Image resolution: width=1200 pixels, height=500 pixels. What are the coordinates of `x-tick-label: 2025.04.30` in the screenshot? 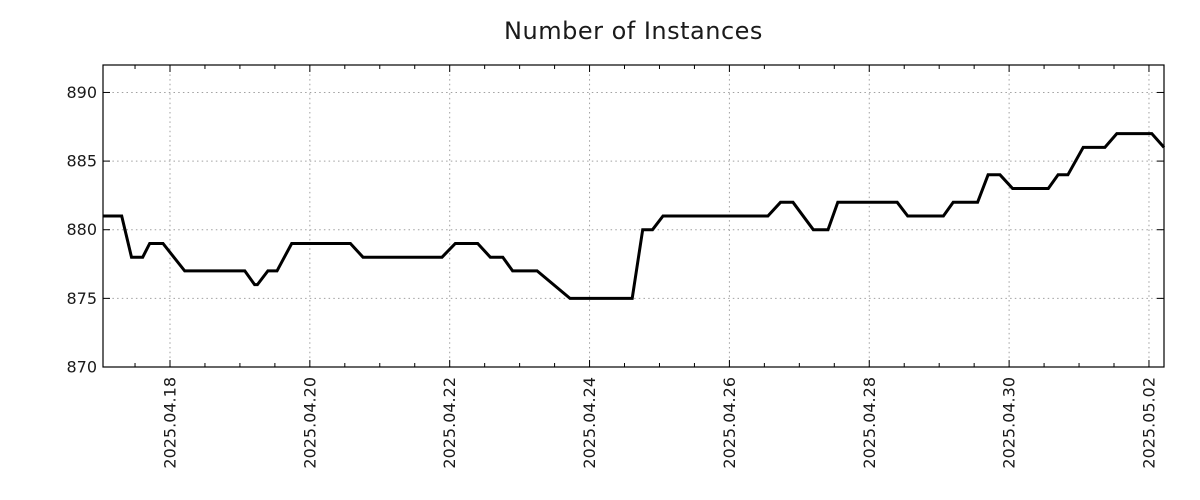 It's located at (1009, 423).